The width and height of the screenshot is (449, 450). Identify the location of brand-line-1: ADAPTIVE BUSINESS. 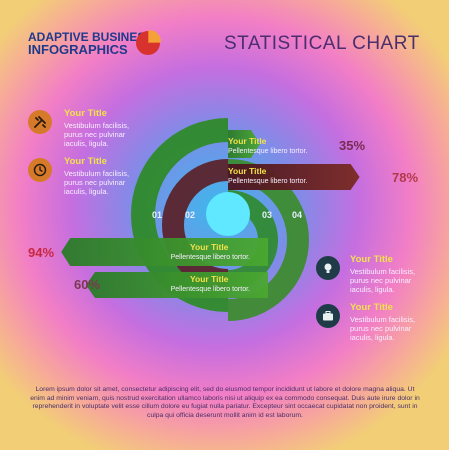
(91, 37).